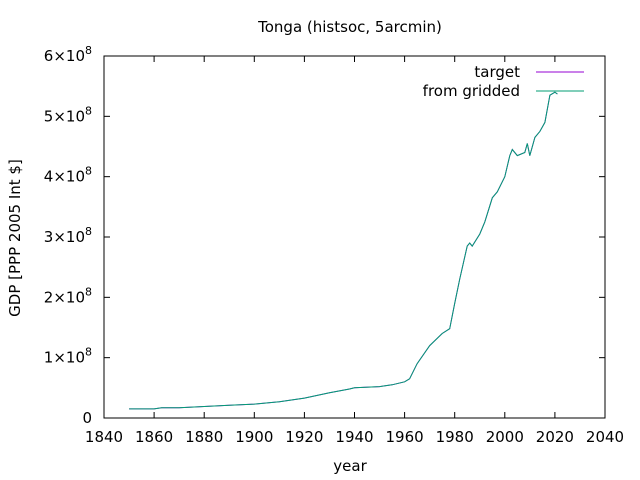 The width and height of the screenshot is (640, 480). I want to click on y-tick-label: 5×10⁸, so click(68, 114).